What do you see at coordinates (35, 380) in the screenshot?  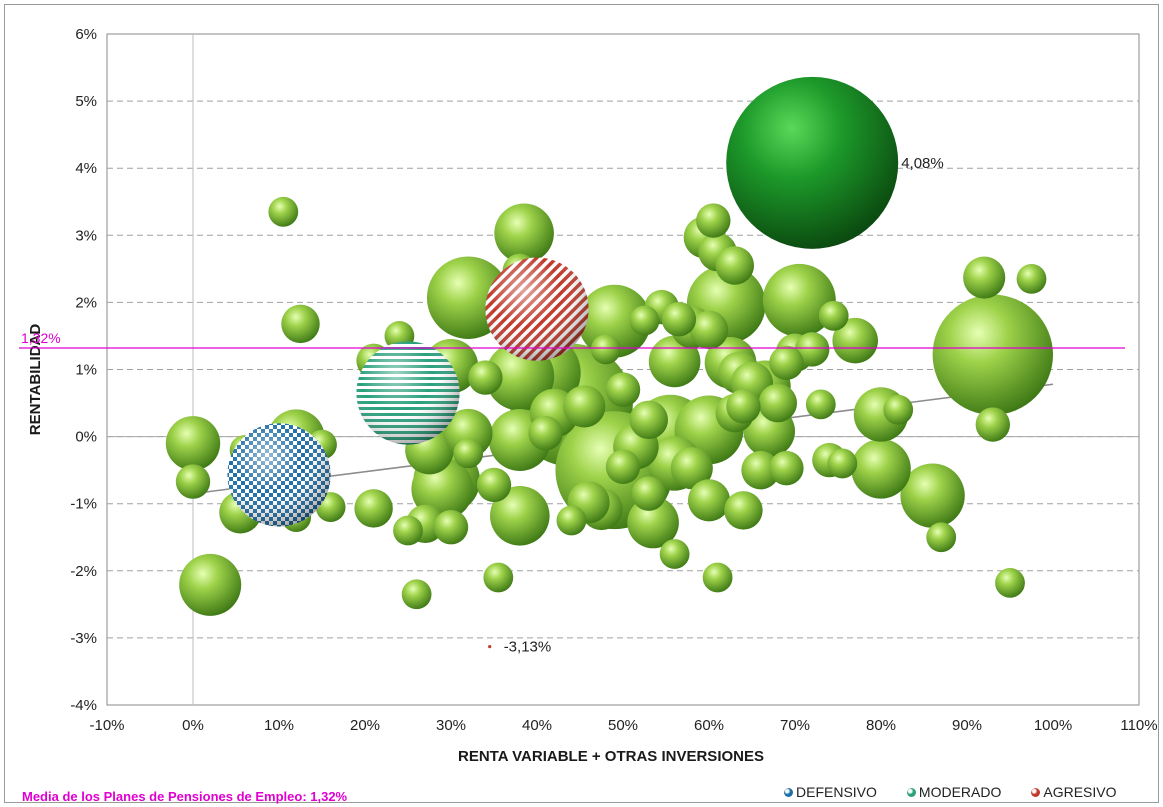 I see `y-axis-title: RENTABILIDAD` at bounding box center [35, 380].